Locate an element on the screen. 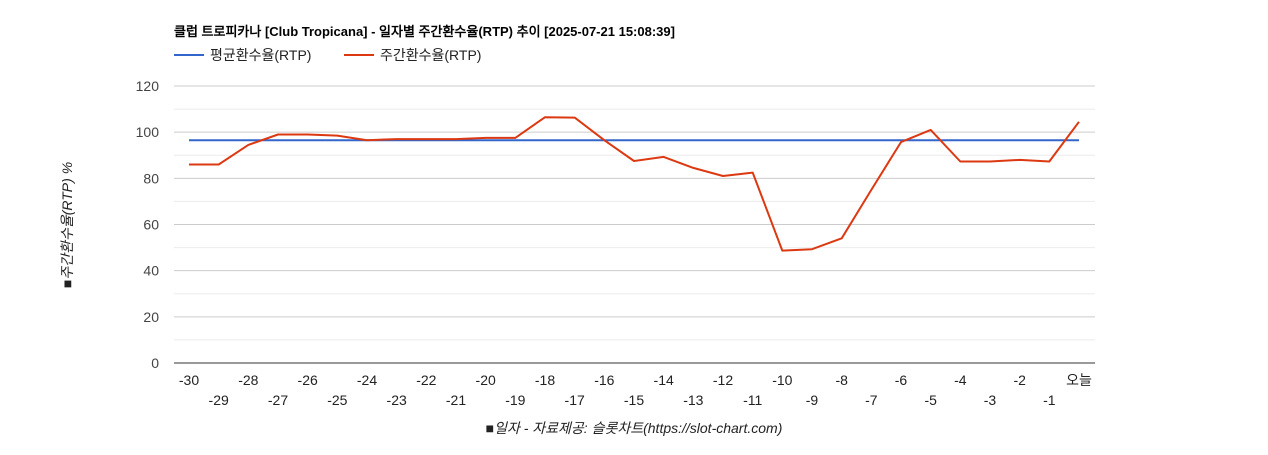 Image resolution: width=1268 pixels, height=455 pixels. x-tick-label: -11 is located at coordinates (752, 400).